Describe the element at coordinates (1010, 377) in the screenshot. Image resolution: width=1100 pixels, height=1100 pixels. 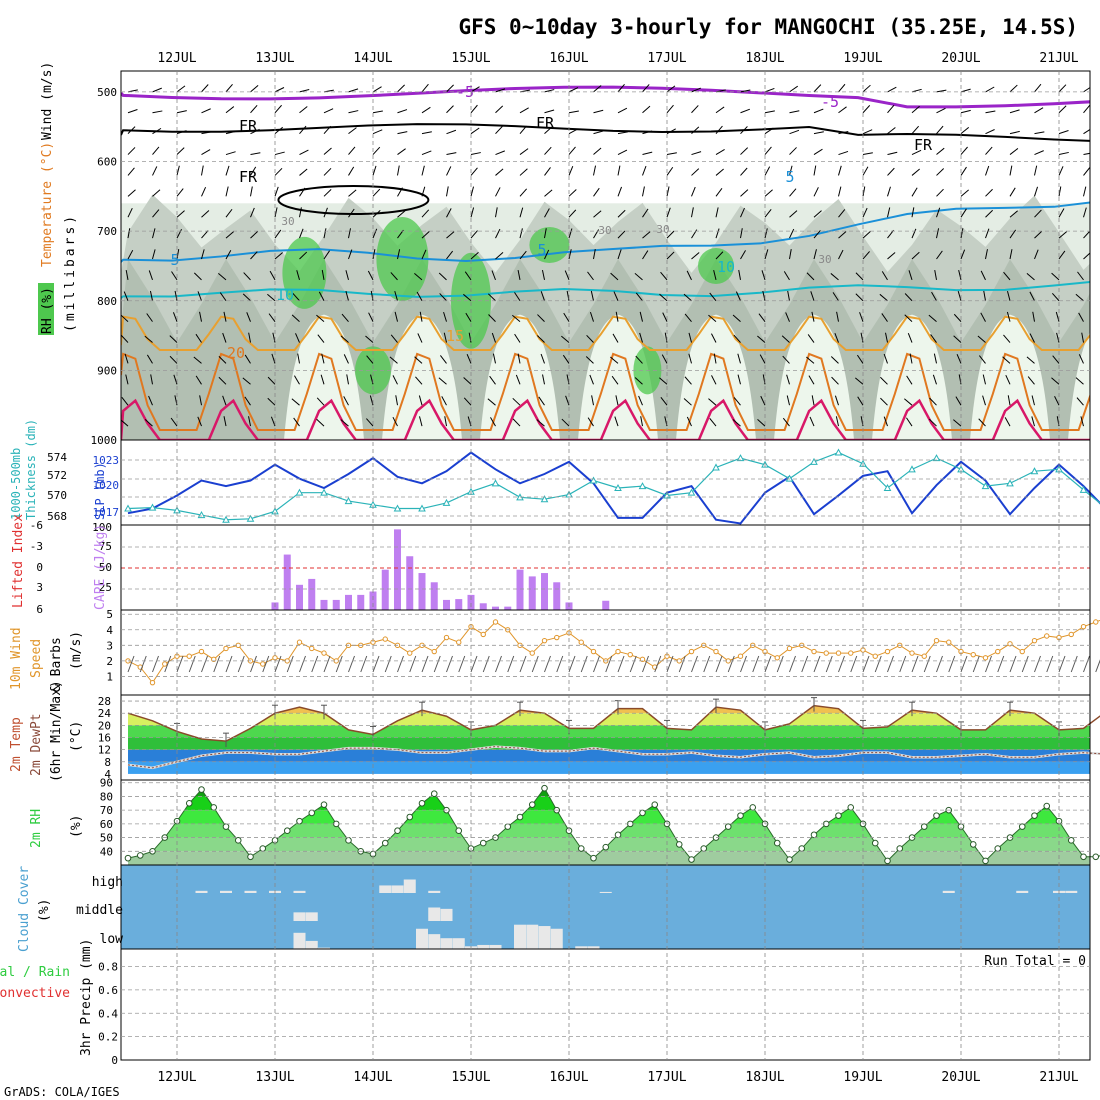
I see `bl-column` at that location.